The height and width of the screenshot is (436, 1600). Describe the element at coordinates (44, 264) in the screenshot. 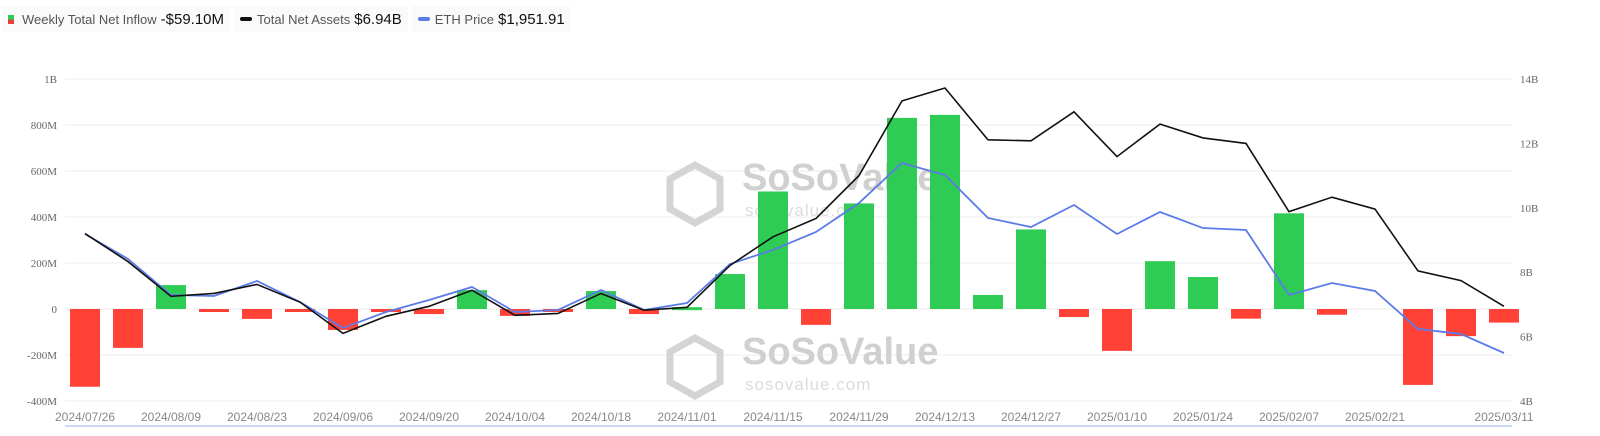

I see `left-tick-label: 200M` at that location.